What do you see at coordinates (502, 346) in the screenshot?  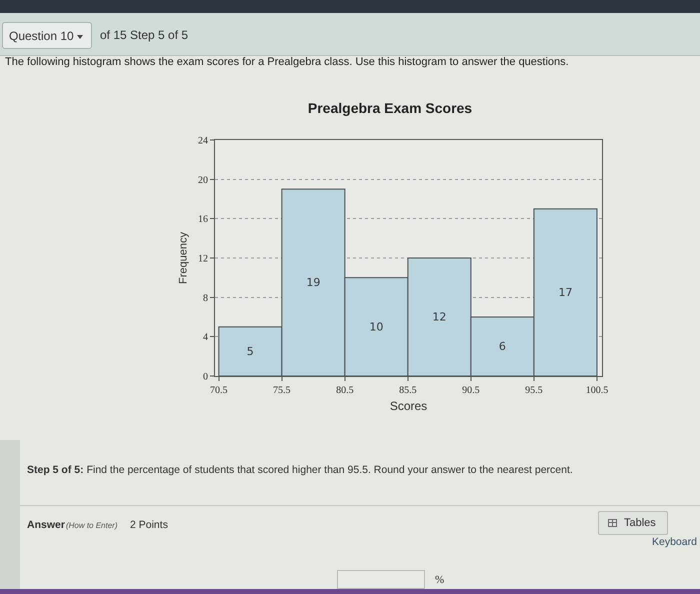 I see `data-label: 6` at bounding box center [502, 346].